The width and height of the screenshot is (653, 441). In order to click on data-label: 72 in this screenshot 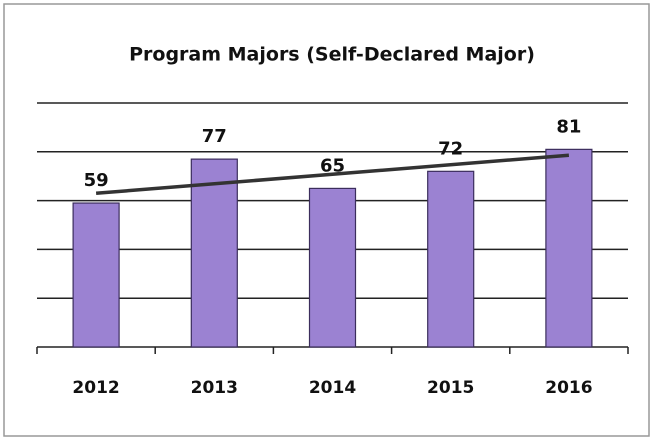, I will do `click(450, 148)`.